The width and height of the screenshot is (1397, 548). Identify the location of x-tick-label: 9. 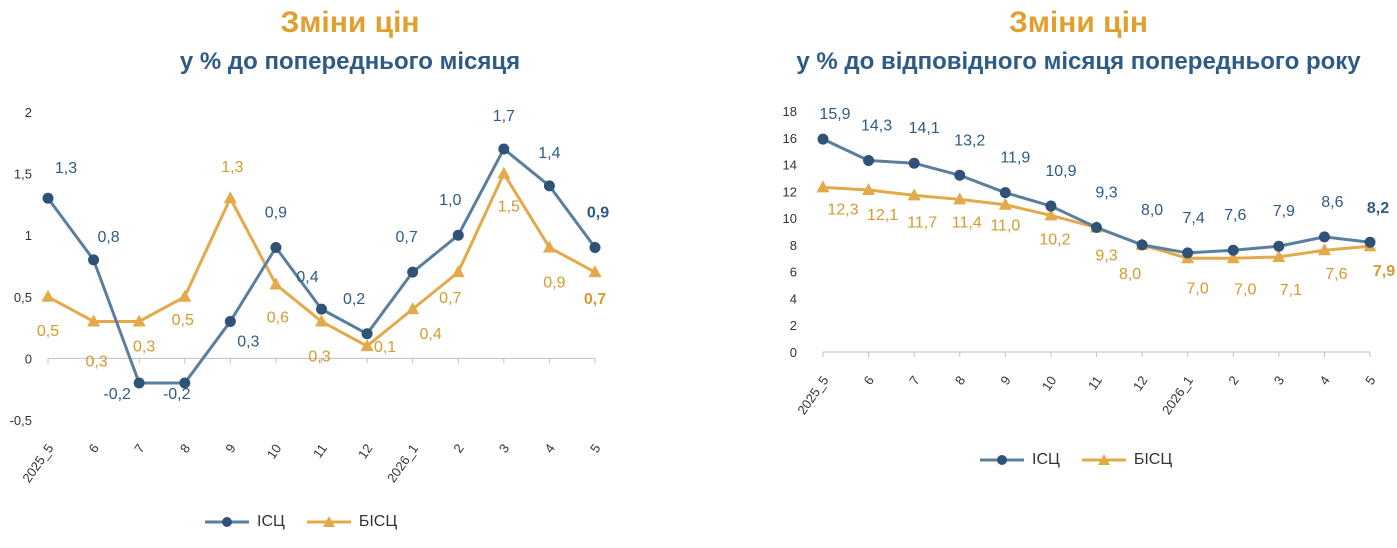
(230, 448).